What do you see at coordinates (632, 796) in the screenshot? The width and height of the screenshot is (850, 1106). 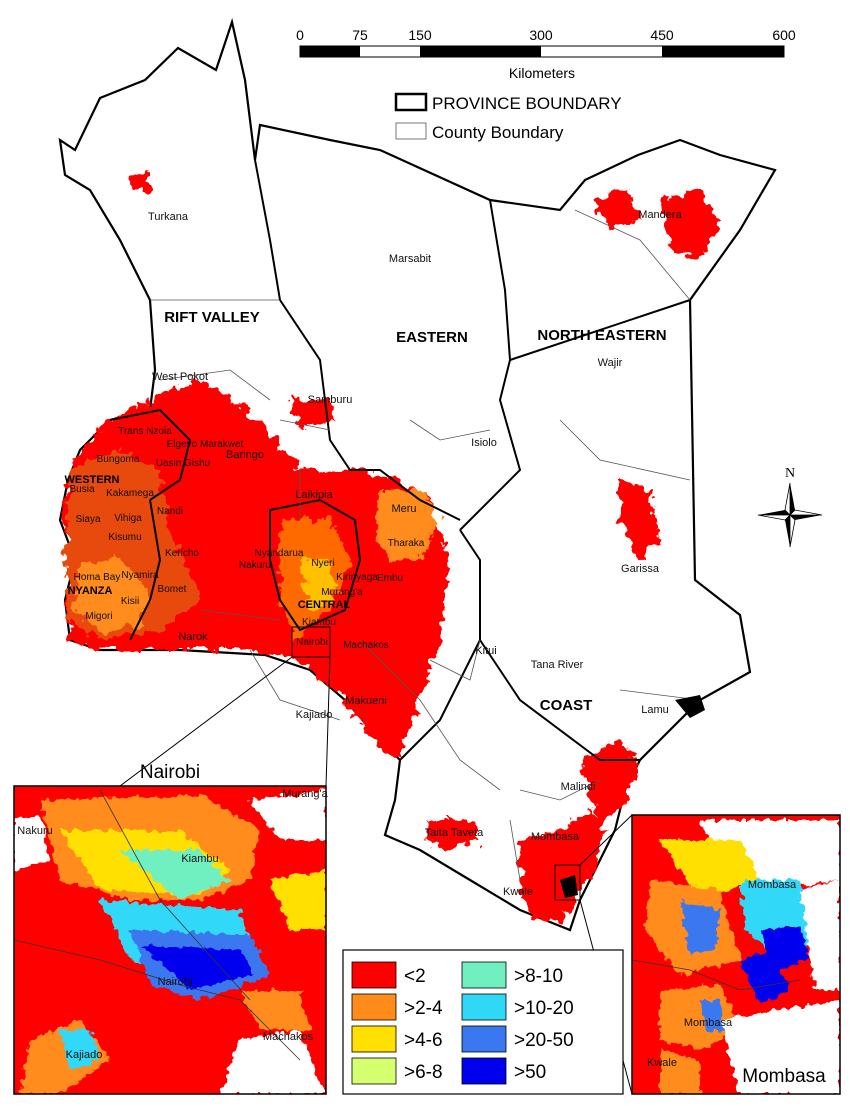 I see `coast-mangroves` at bounding box center [632, 796].